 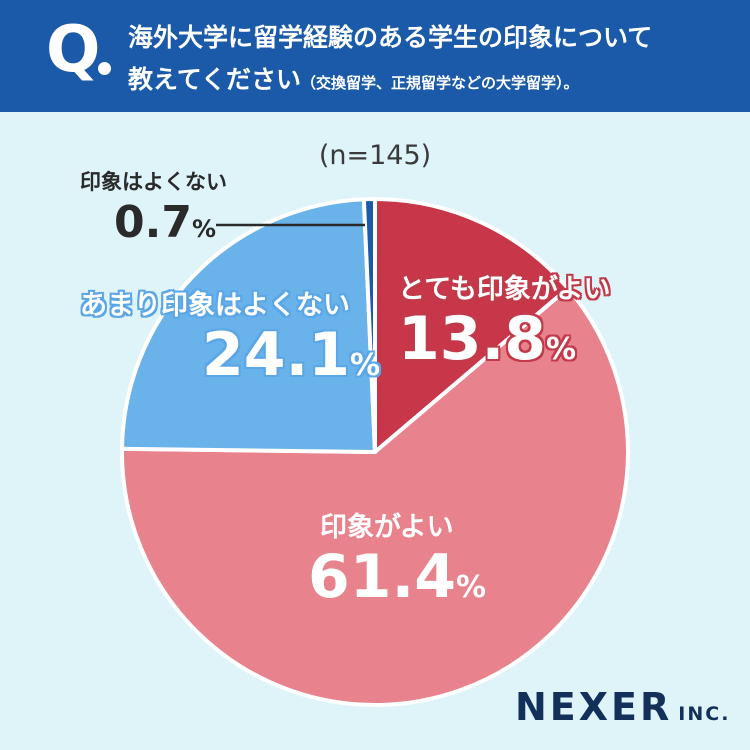 What do you see at coordinates (704, 714) in the screenshot?
I see `logo-sub-text: INC.` at bounding box center [704, 714].